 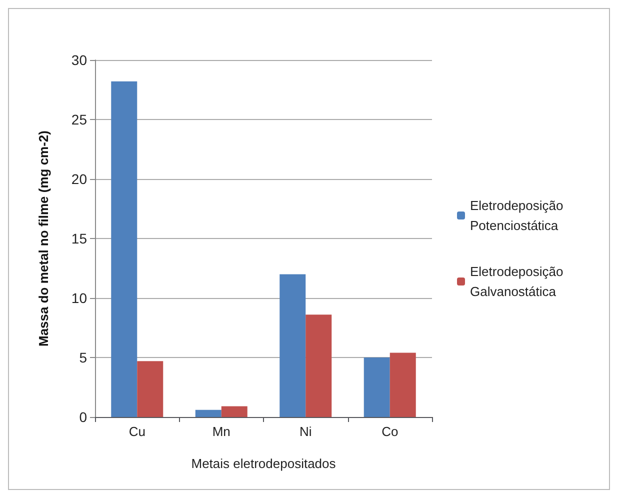 I want to click on y-tick-label: 10, so click(x=79, y=298).